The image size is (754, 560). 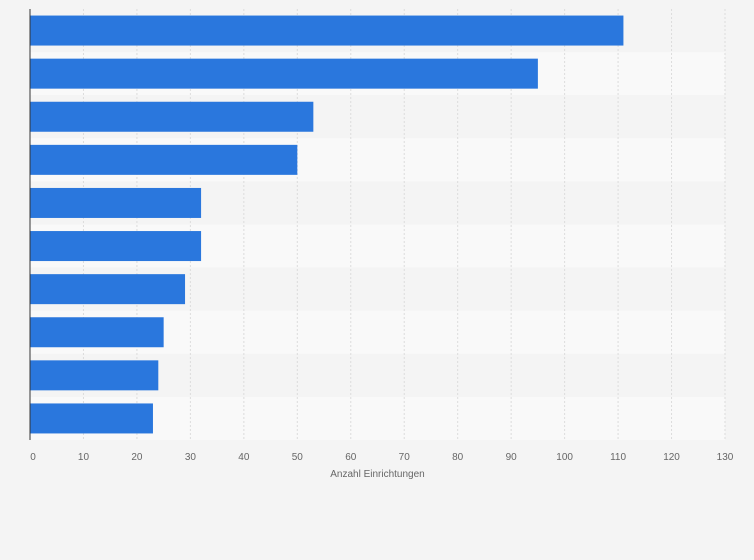 I want to click on x-tick-label: 20, so click(x=137, y=457).